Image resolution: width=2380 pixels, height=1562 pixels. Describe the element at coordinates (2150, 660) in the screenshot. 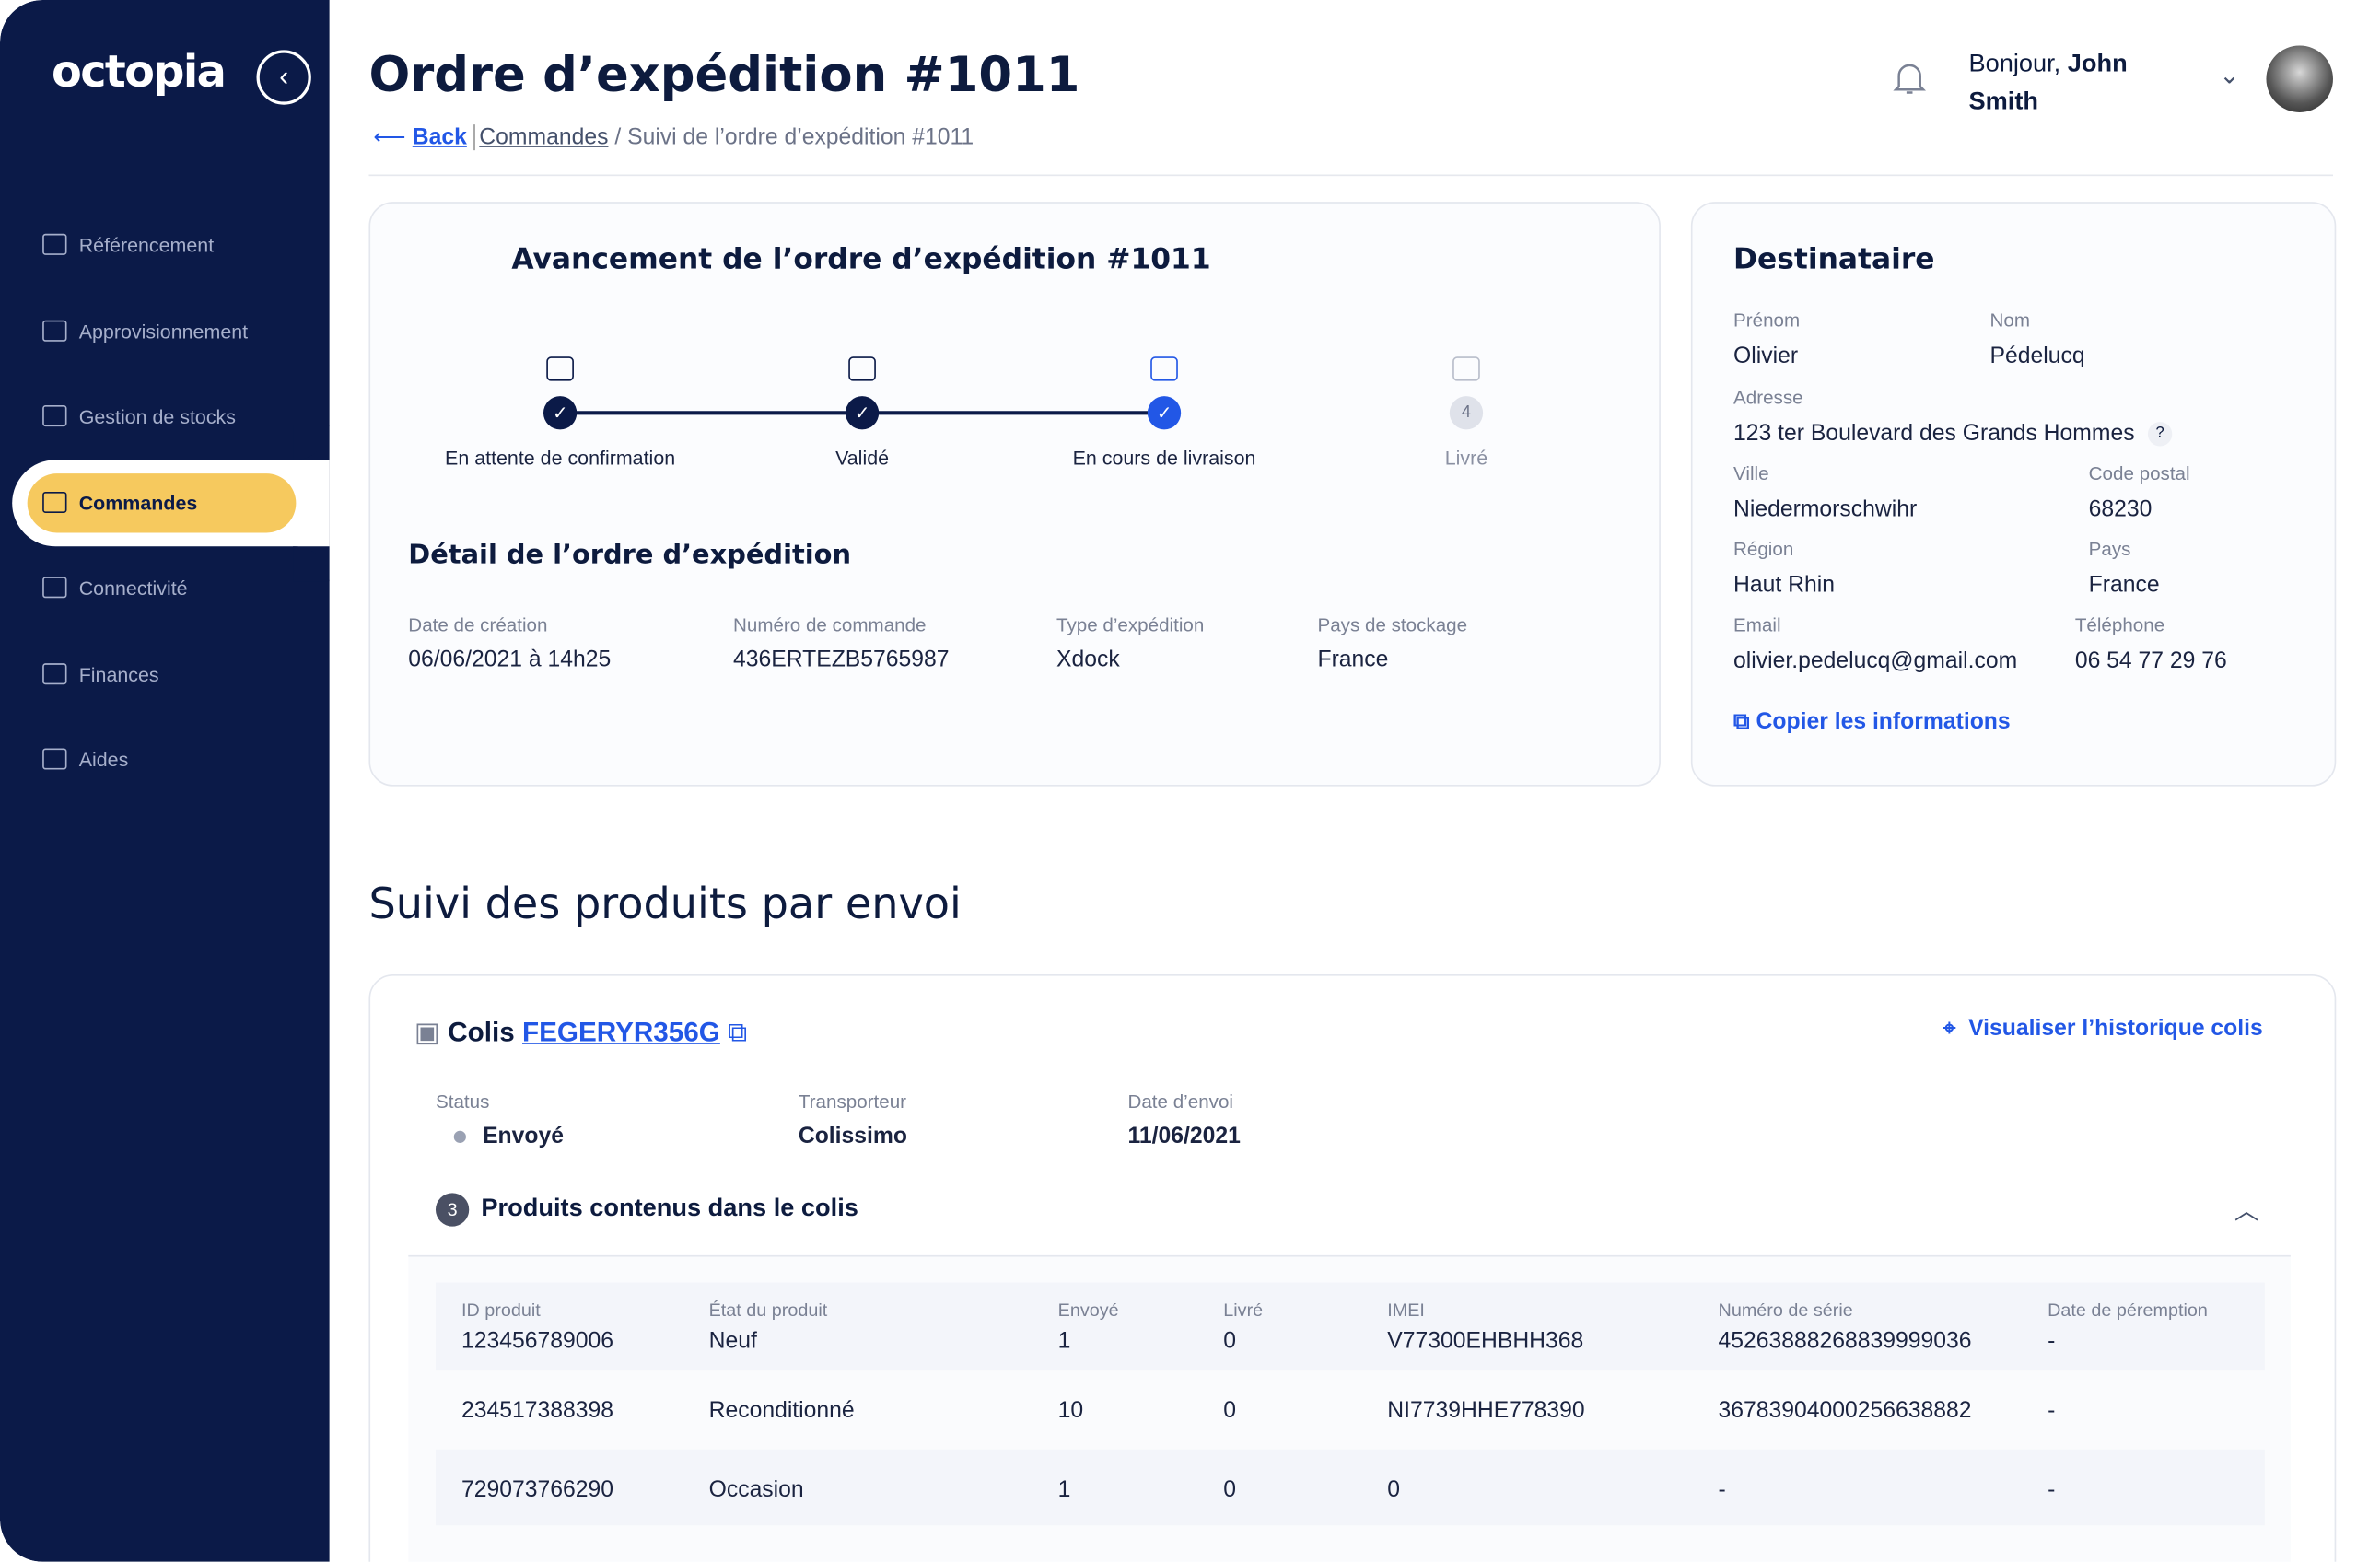

I see `field-value: 06 54 77 29 76` at that location.